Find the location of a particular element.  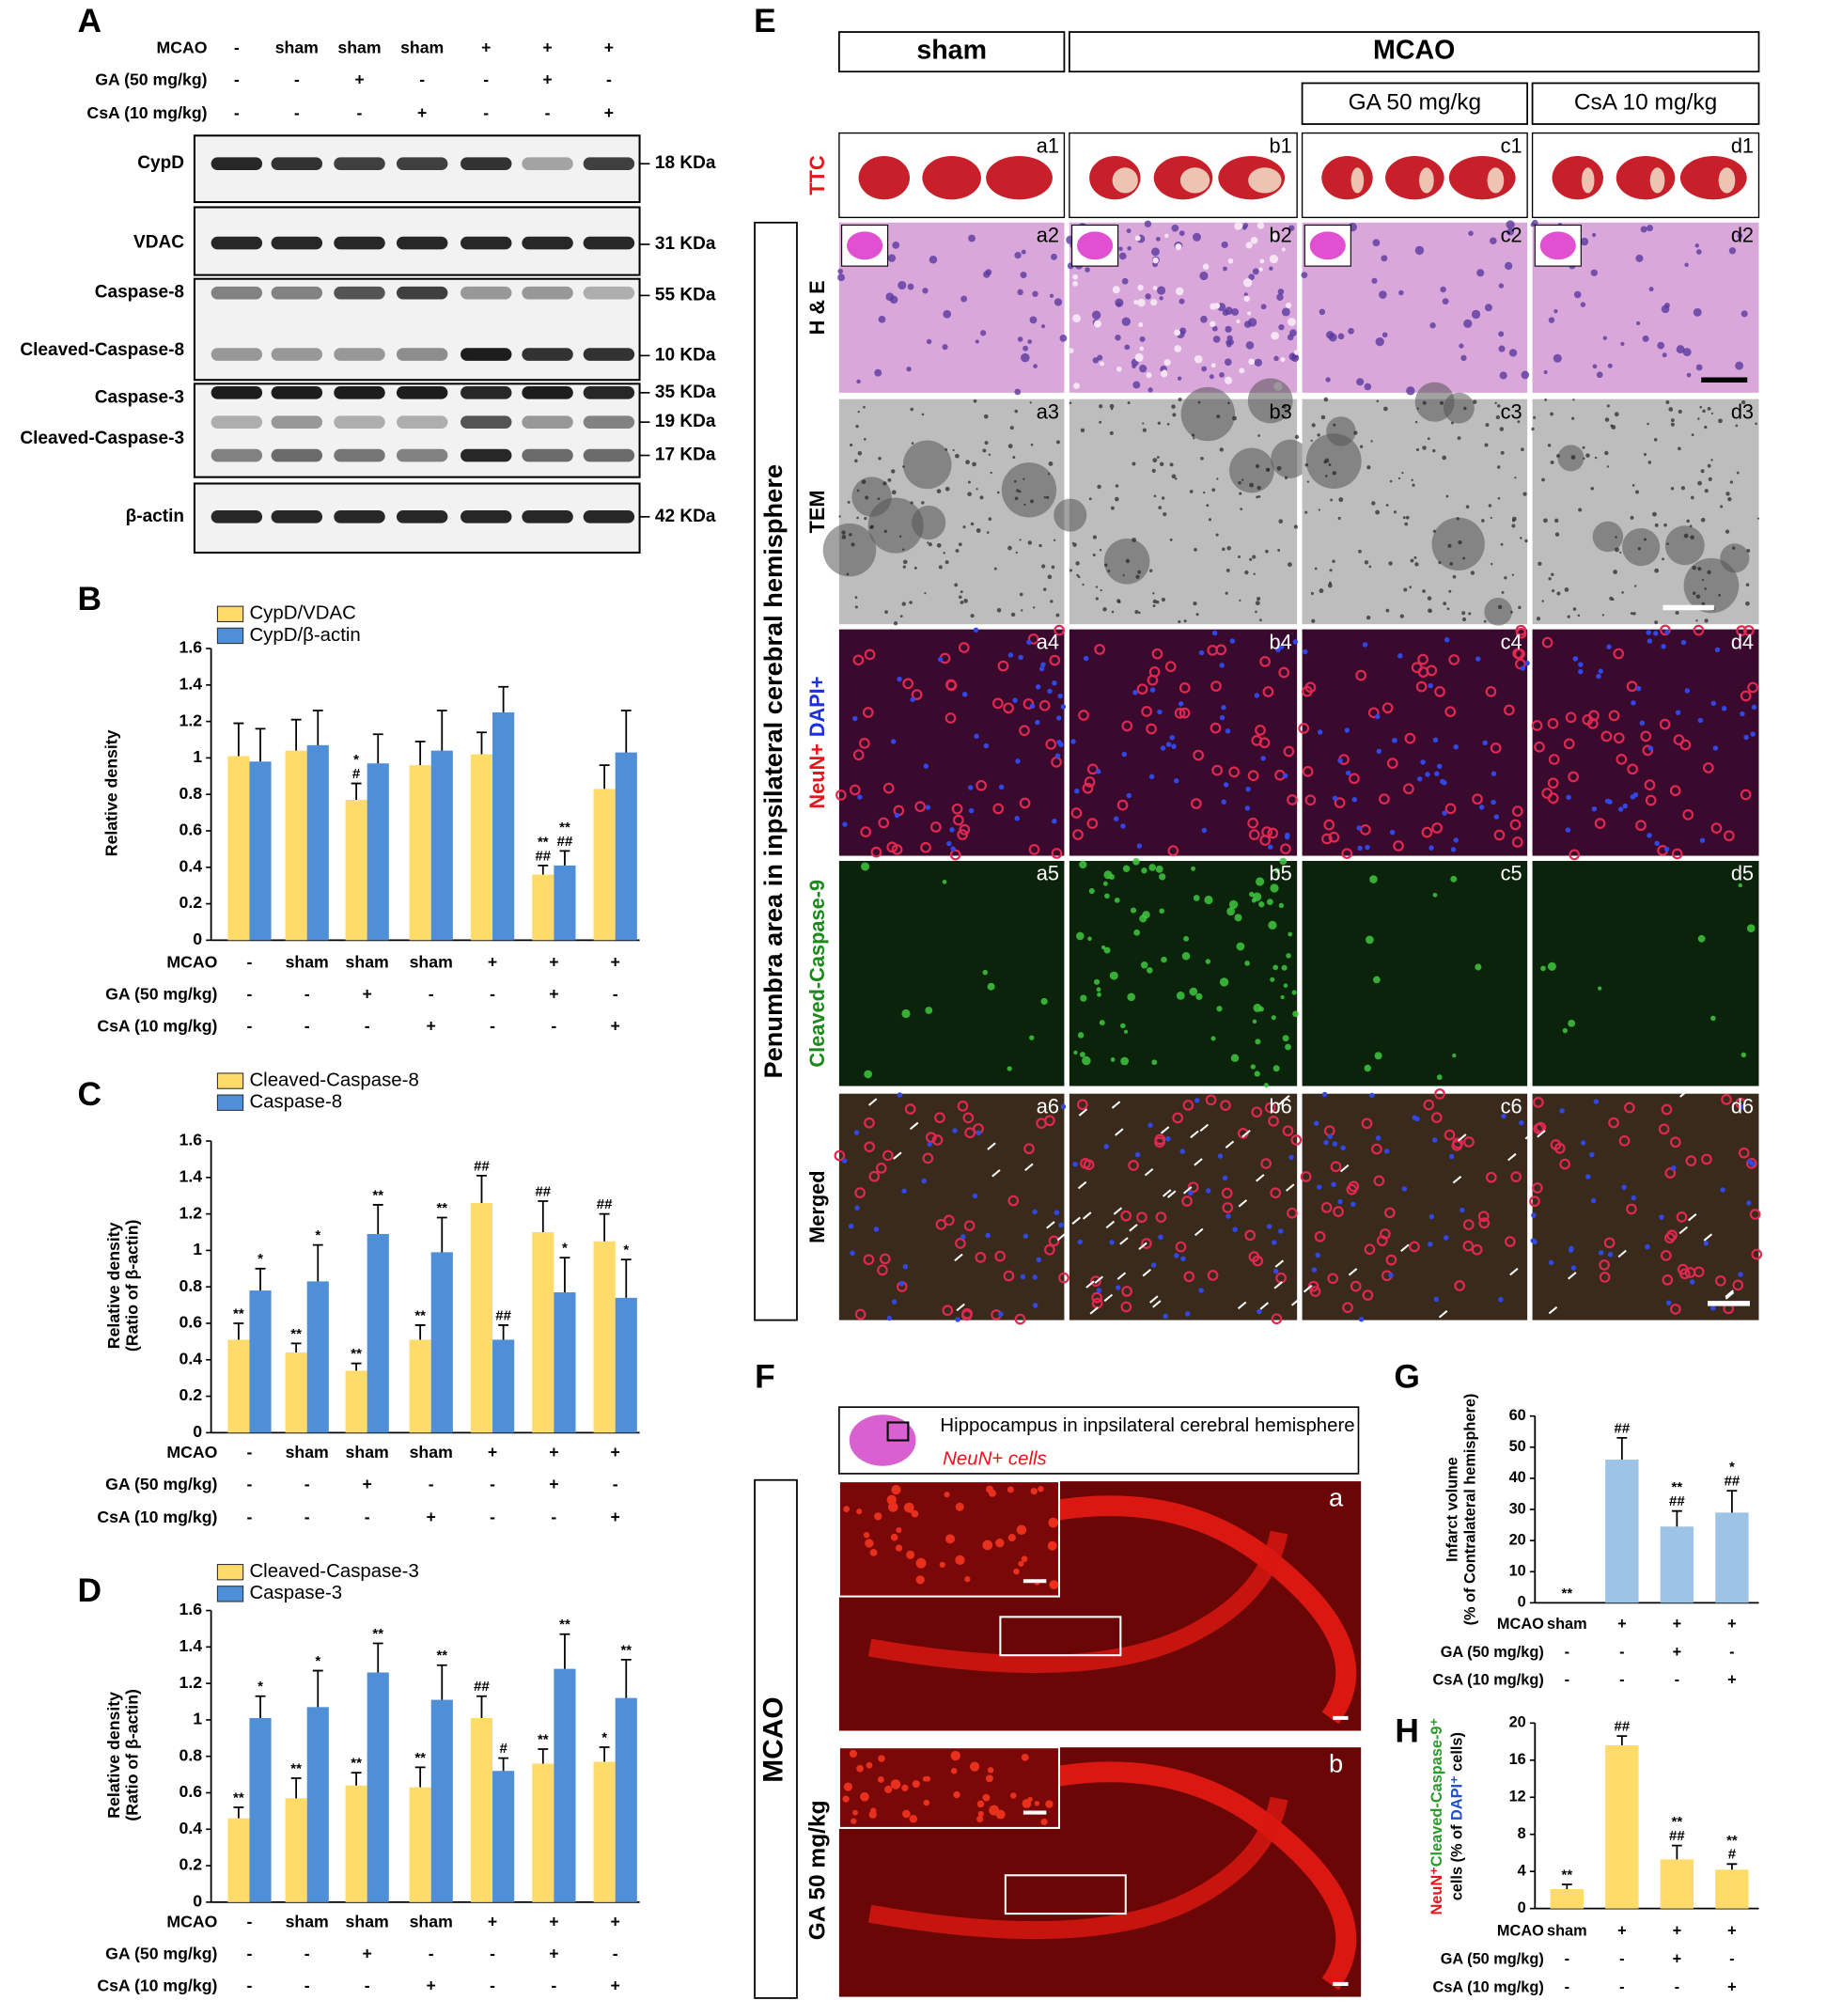

vacuole is located at coordinates (1242, 371).